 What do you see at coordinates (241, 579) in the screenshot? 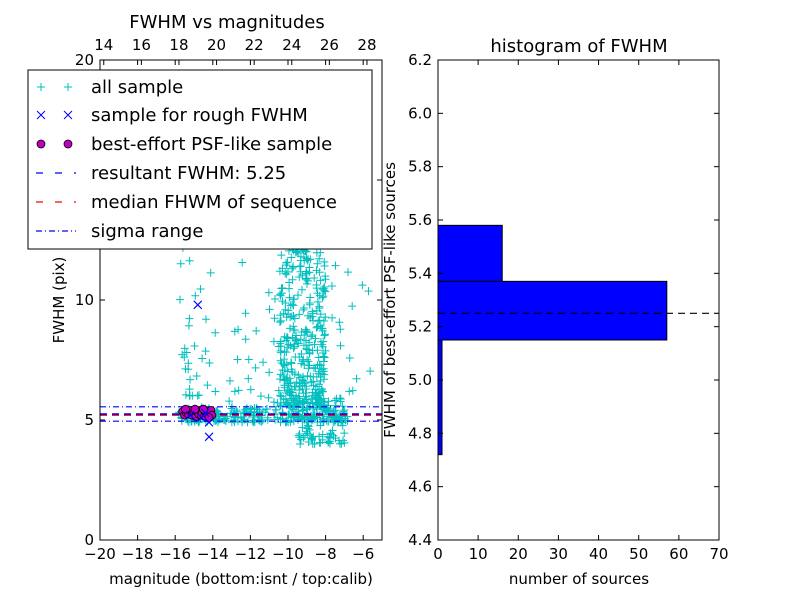
I see `left-x-axis-label: magnitude (bottom:isnt / top:calib)` at bounding box center [241, 579].